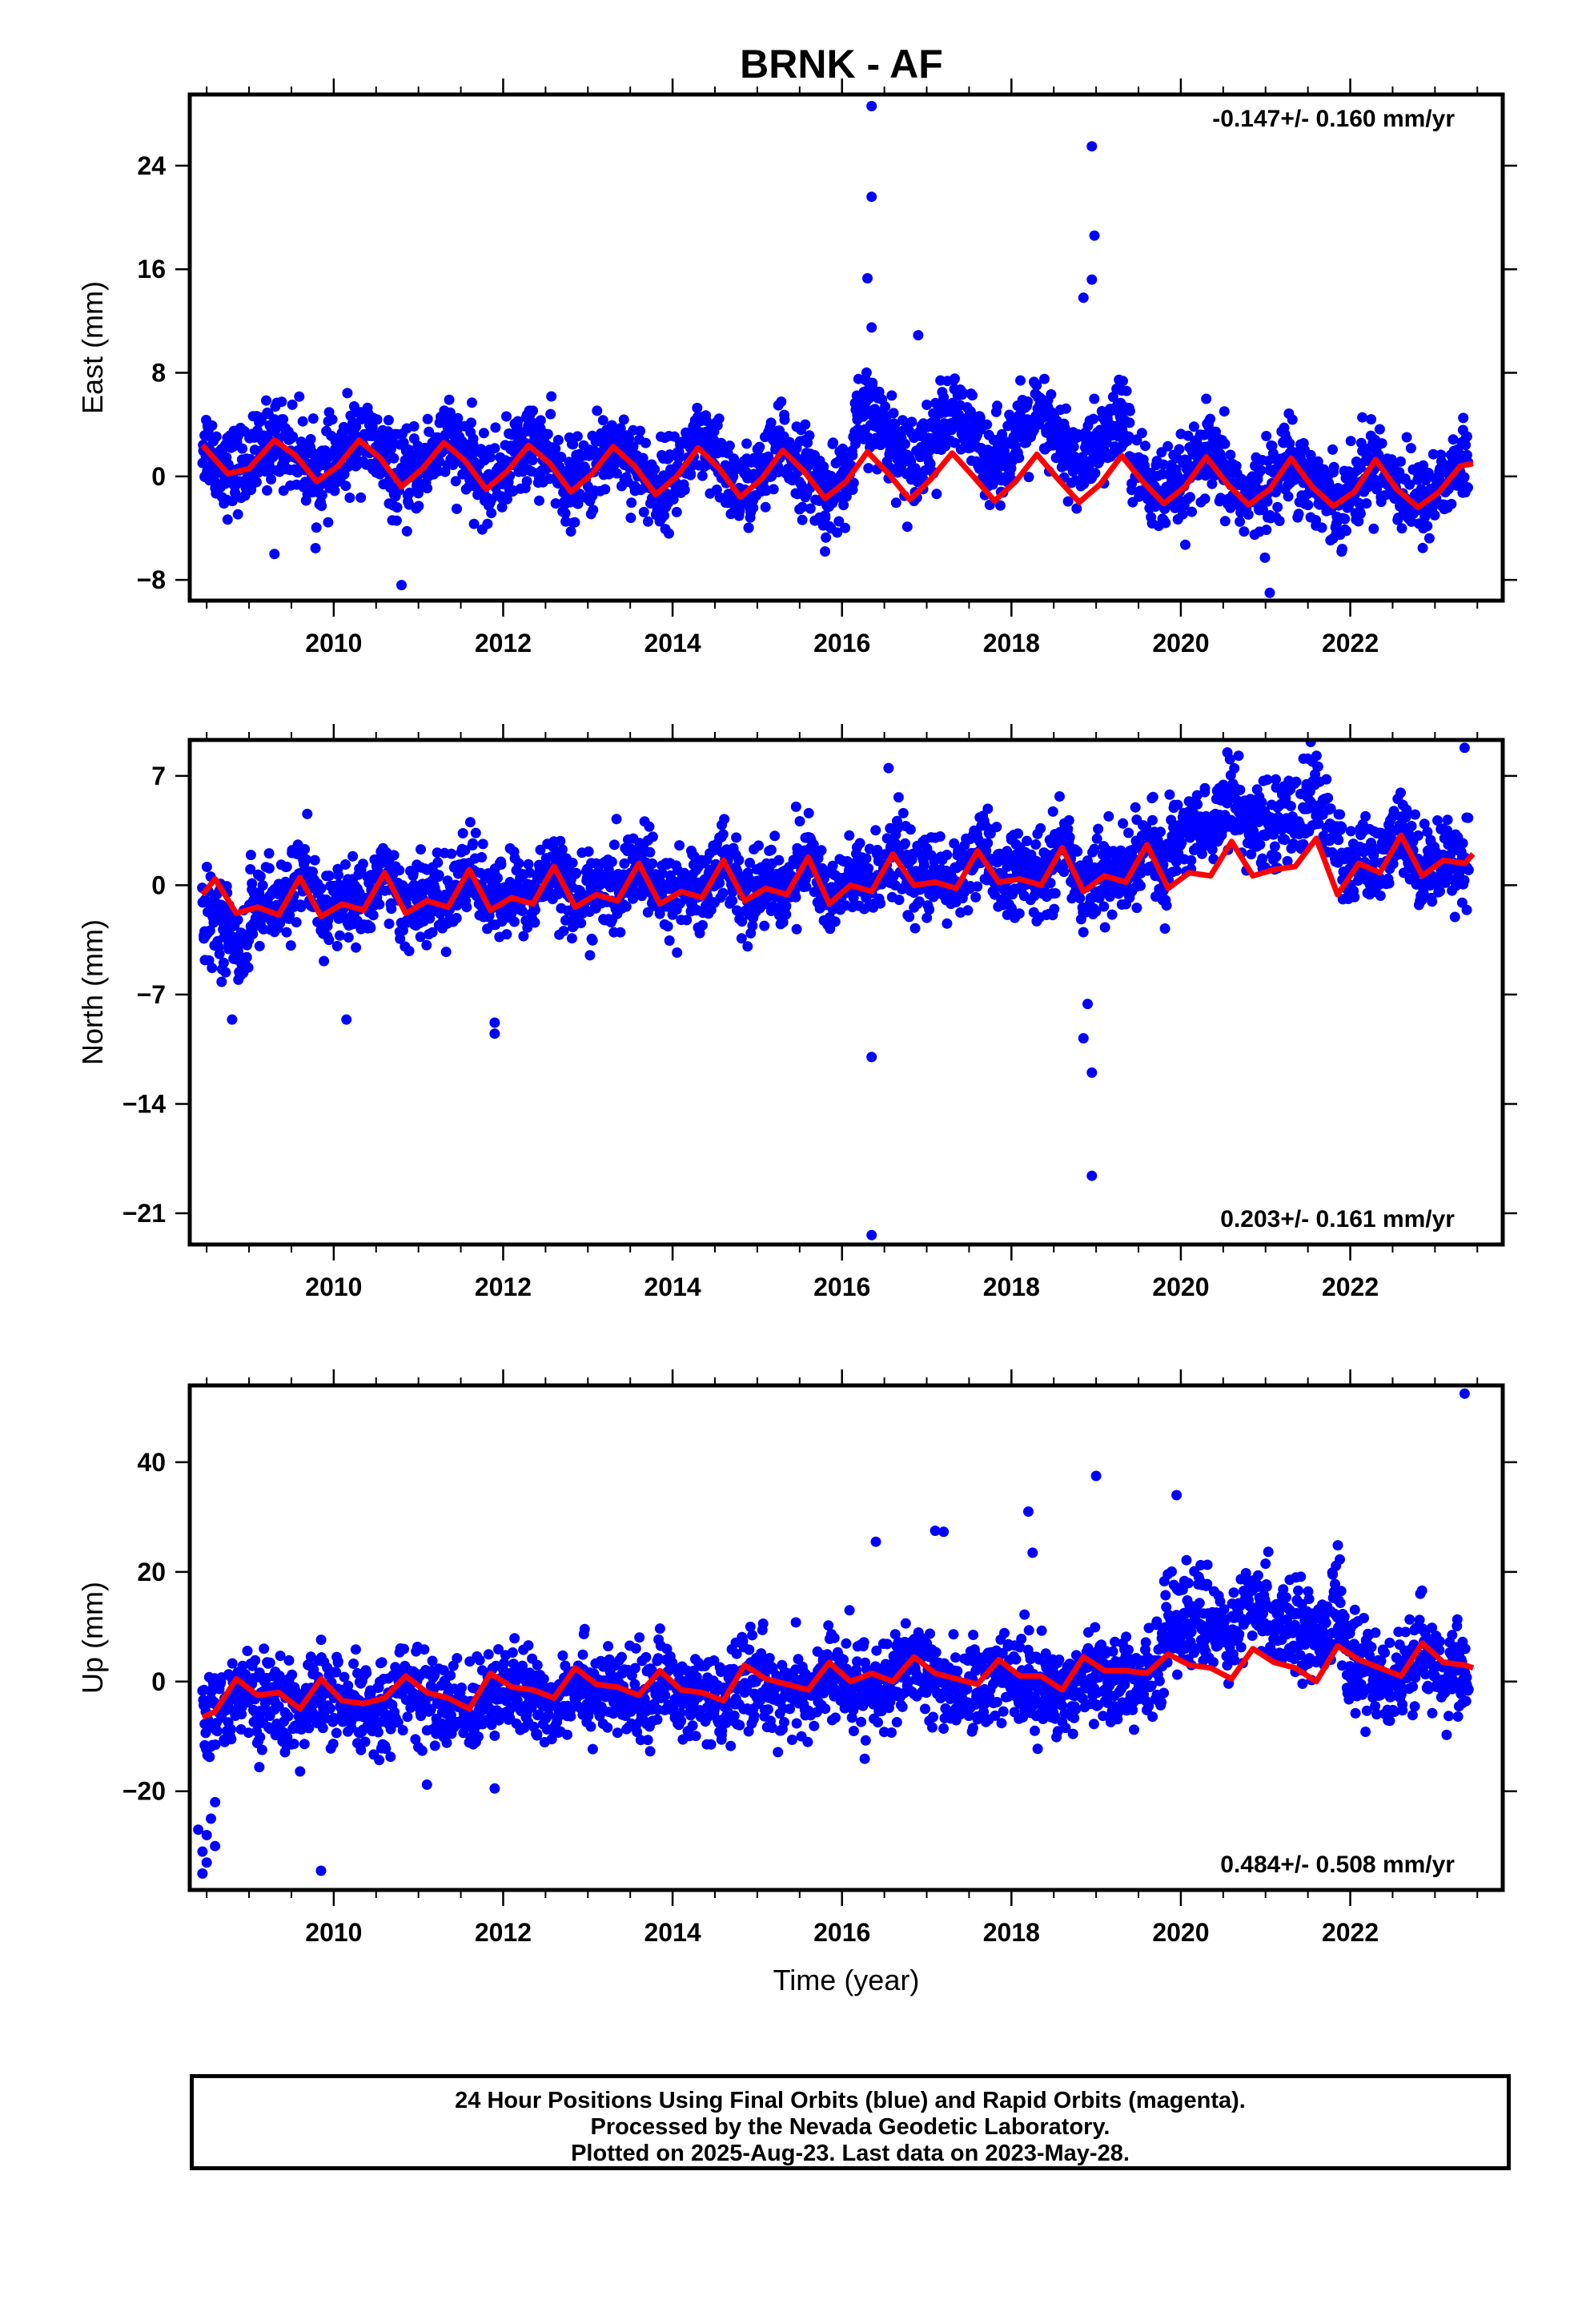 The image size is (1582, 2324). Describe the element at coordinates (837, 474) in the screenshot. I see `east-model-line` at that location.